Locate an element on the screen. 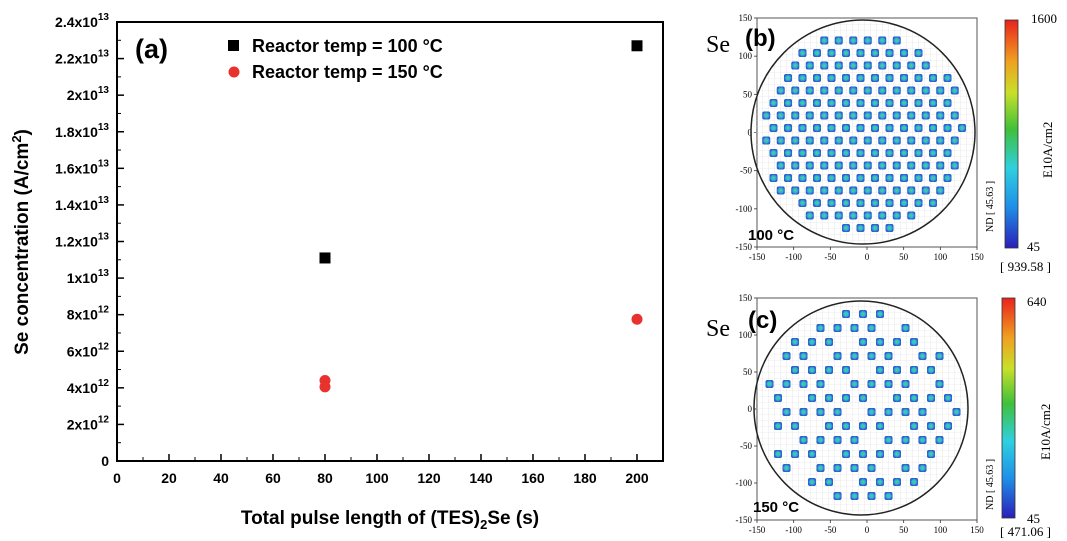 The height and width of the screenshot is (541, 1067). y-axis-title: Se concentration (A/cm2) is located at coordinates (21, 242).